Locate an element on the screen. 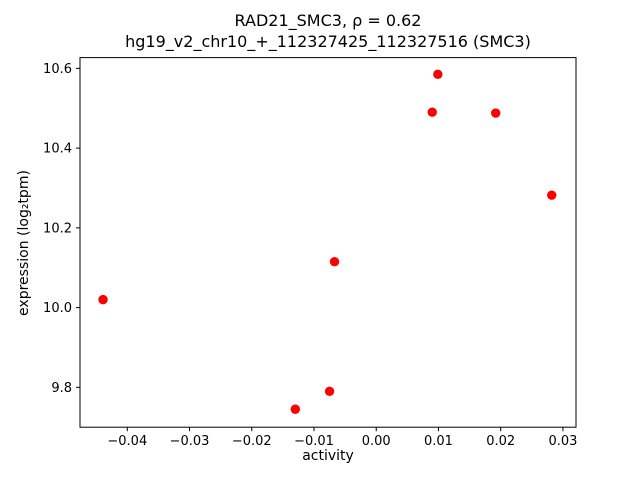 The height and width of the screenshot is (480, 640). x-tick-label: −0.03 is located at coordinates (190, 441).